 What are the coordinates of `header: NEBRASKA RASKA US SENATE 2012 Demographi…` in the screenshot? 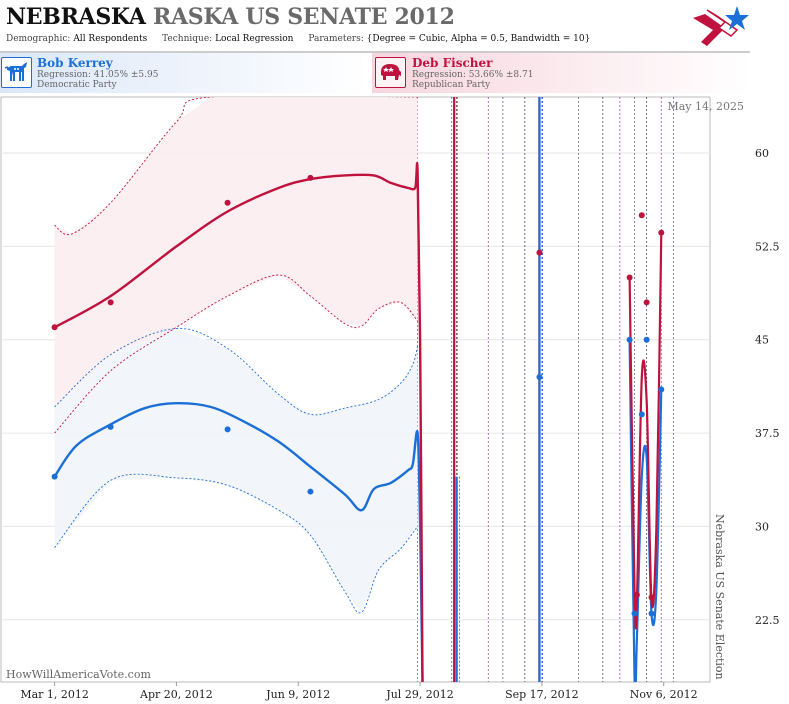 It's located at (394, 26).